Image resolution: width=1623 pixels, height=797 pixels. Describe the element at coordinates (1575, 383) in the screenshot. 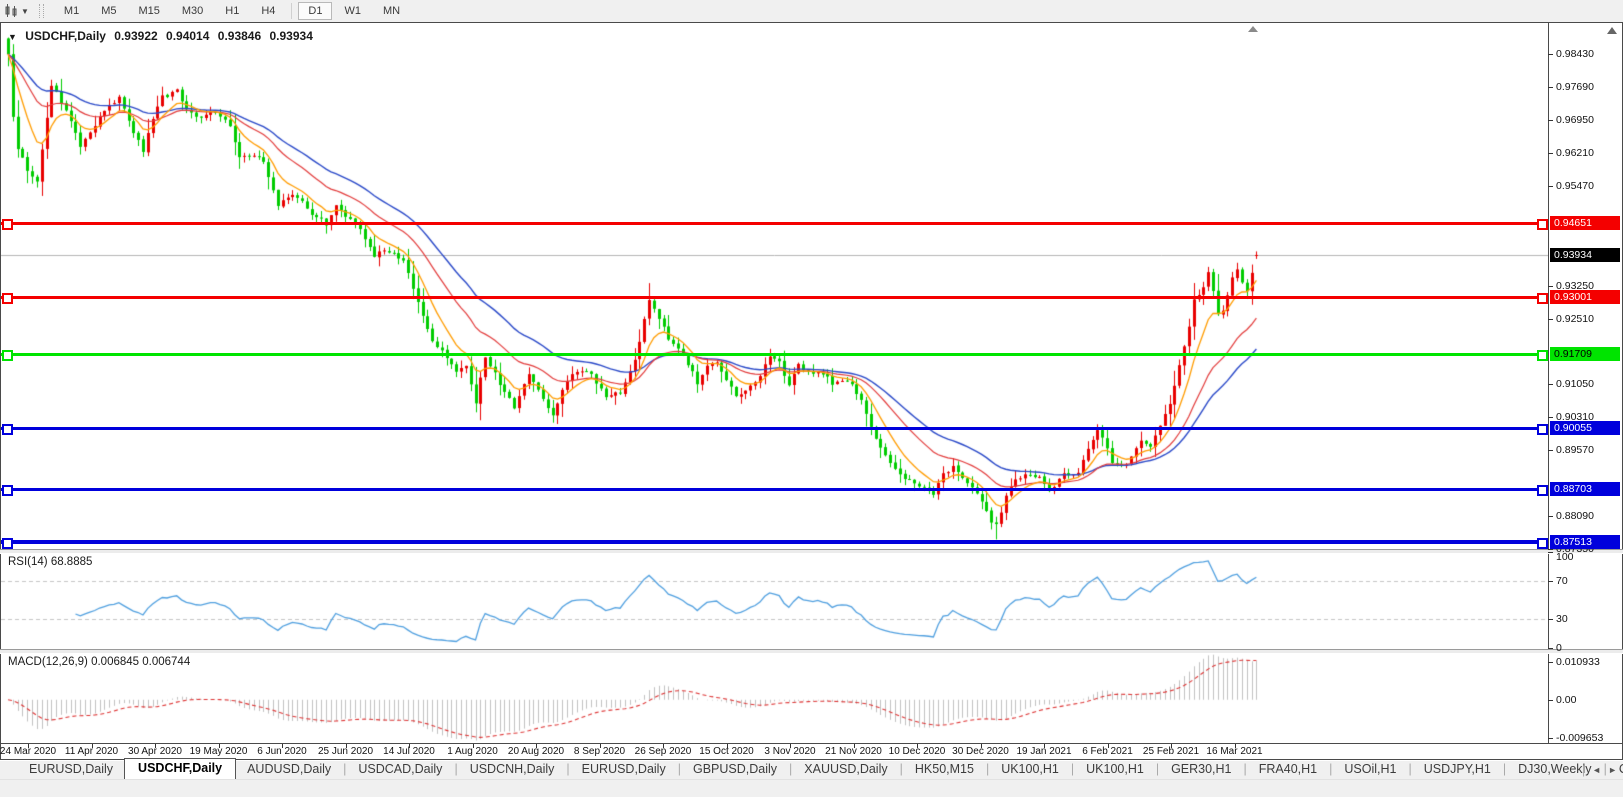

I see `price-axis-label: 0.91050` at that location.